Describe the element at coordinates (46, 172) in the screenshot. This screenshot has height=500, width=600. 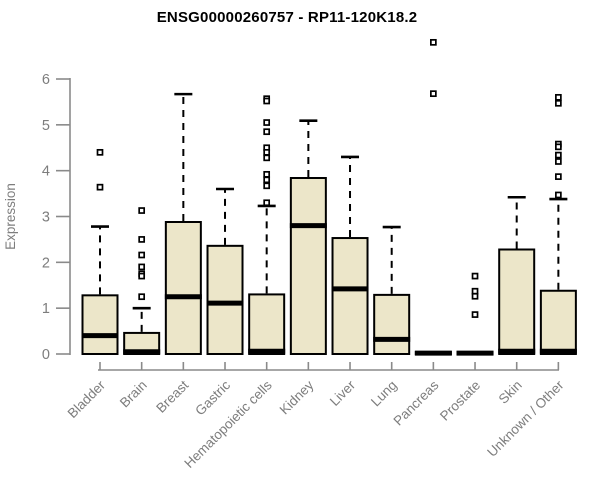
I see `y-tick-label-4: 4` at that location.